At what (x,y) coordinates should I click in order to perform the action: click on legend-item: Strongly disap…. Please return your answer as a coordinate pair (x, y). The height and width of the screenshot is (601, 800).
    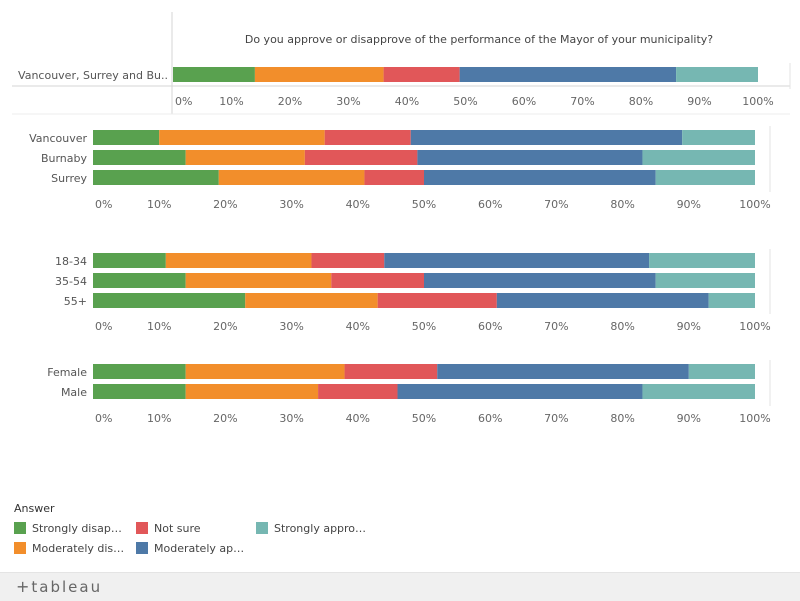
    Looking at the image, I should click on (68, 528).